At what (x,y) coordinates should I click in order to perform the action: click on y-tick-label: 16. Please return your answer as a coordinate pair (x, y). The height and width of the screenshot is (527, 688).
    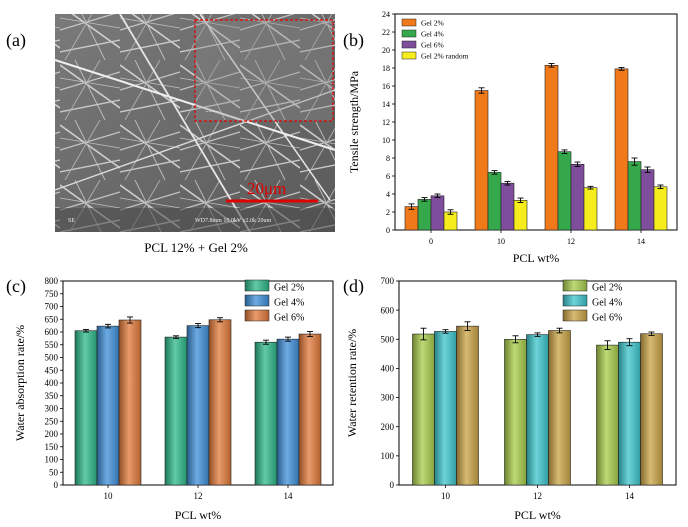
    Looking at the image, I should click on (386, 86).